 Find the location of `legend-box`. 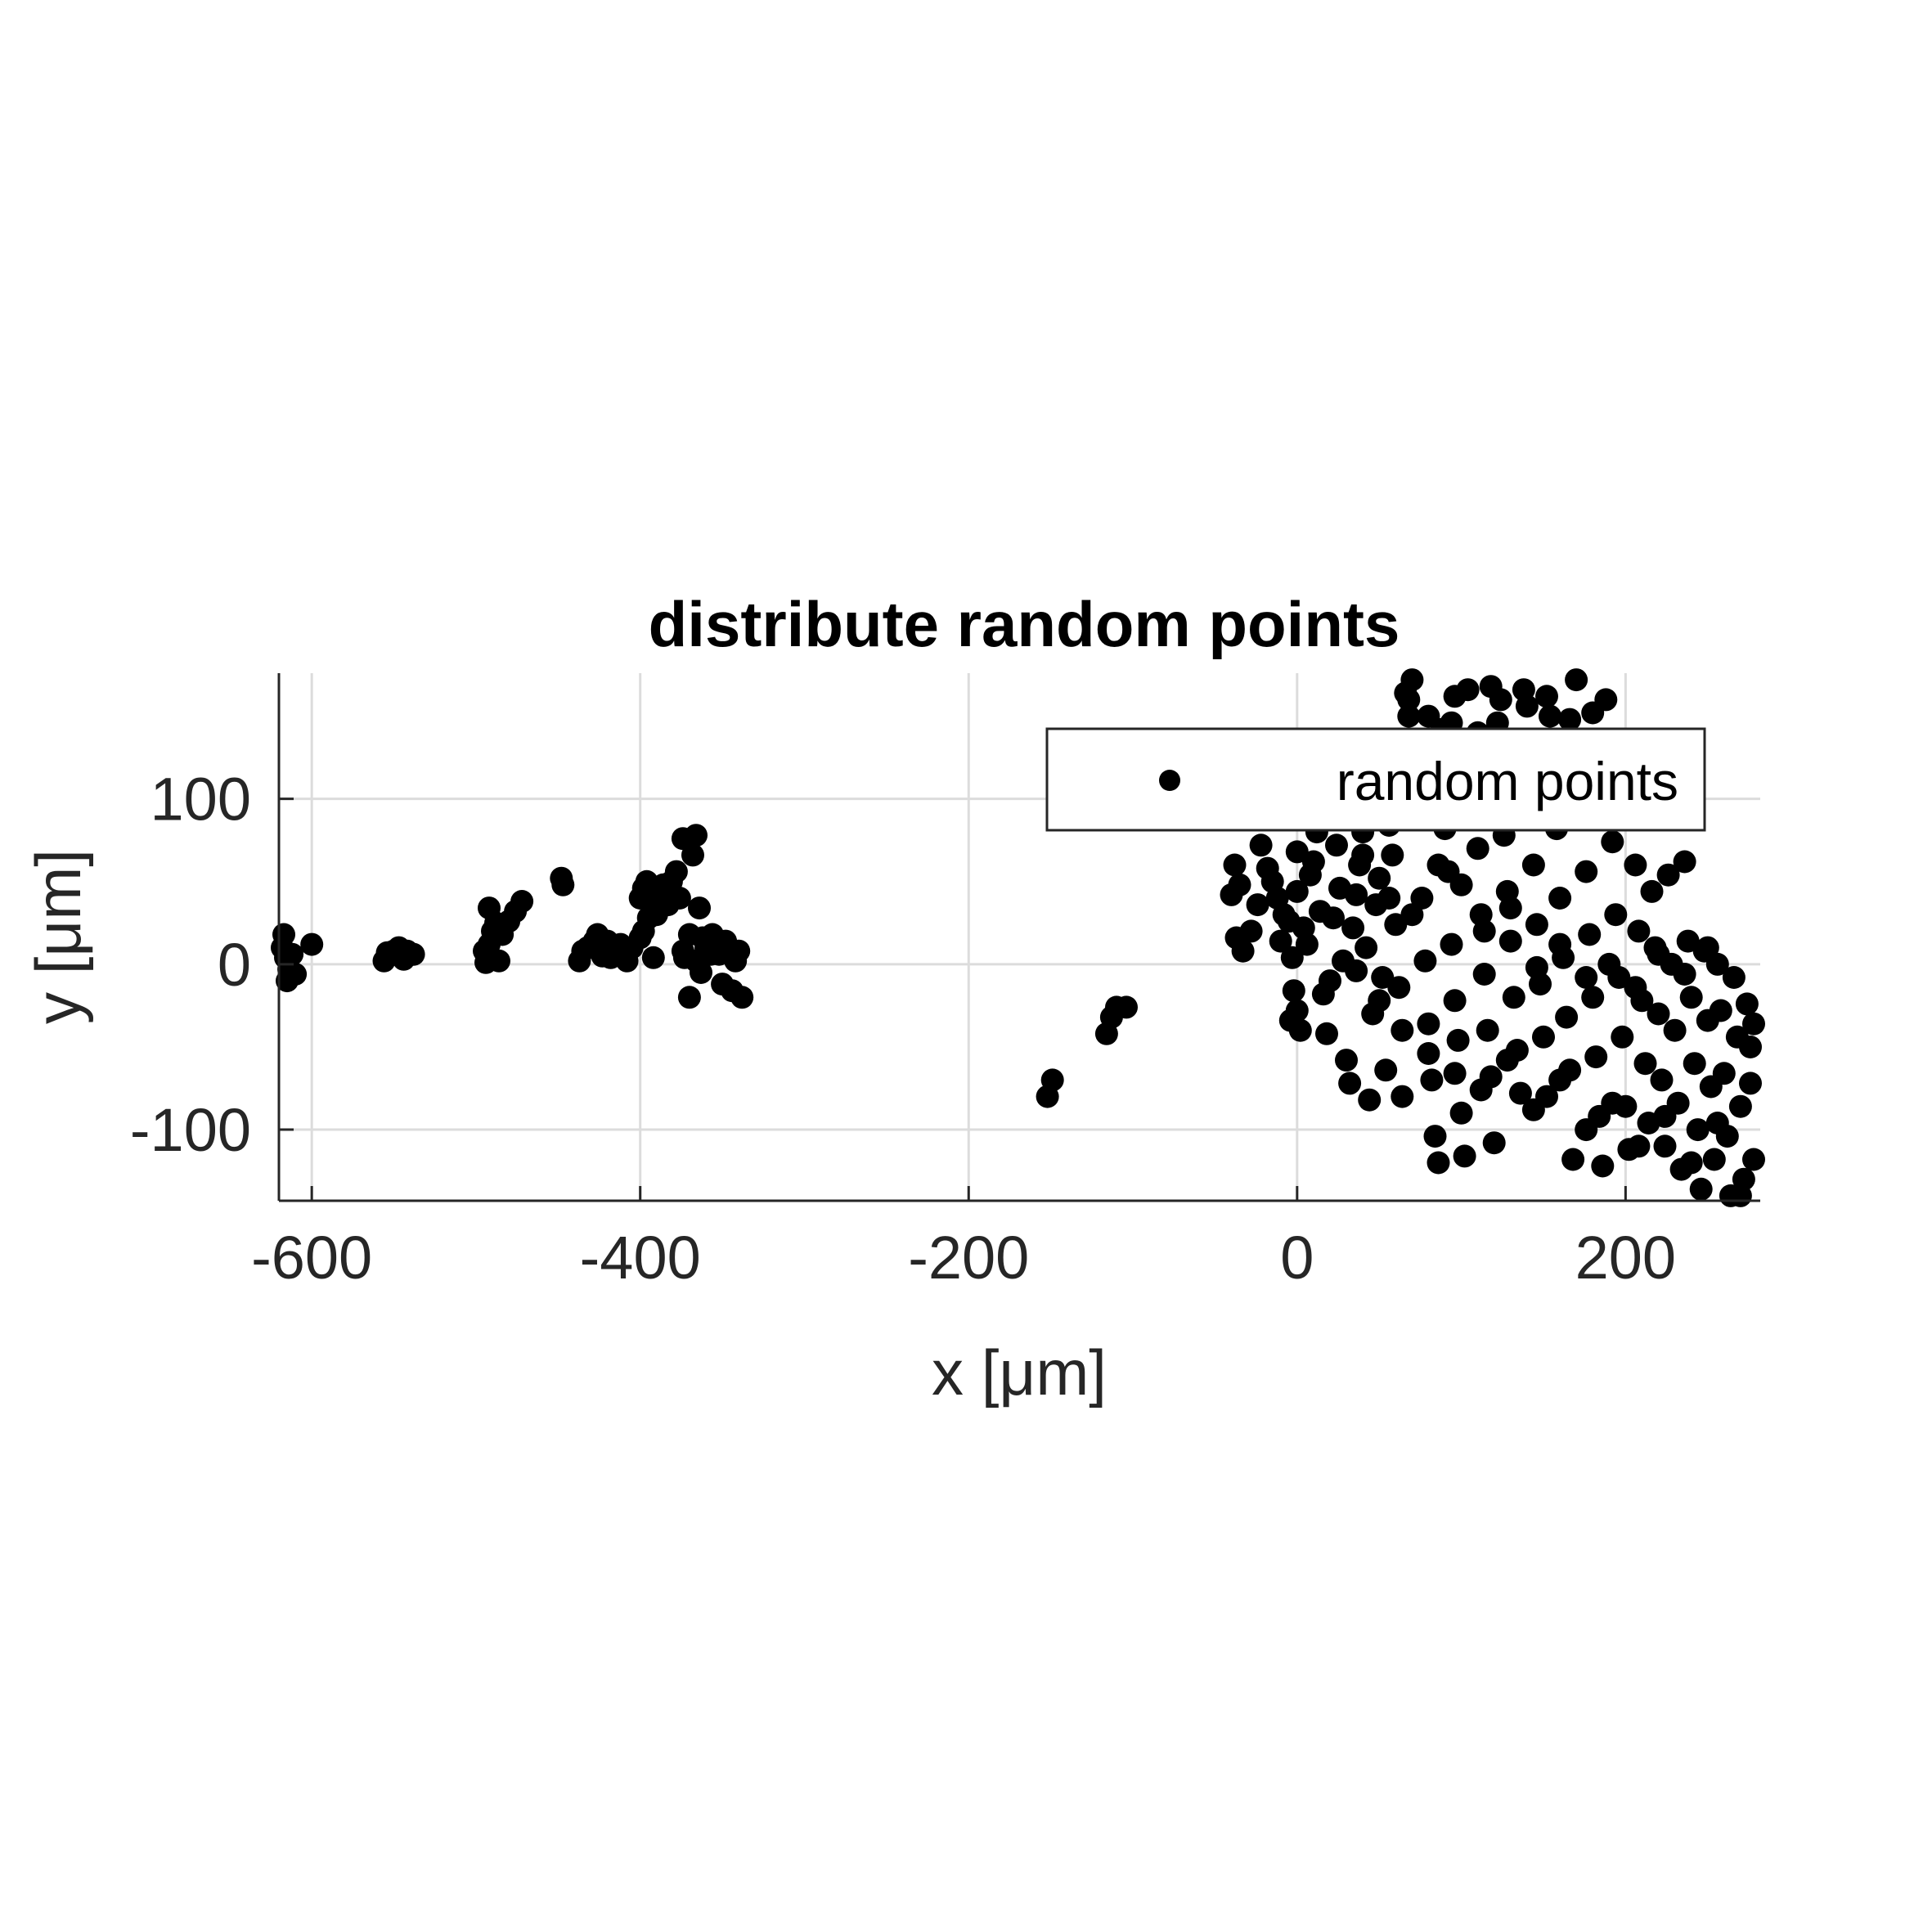

legend-box is located at coordinates (1376, 780).